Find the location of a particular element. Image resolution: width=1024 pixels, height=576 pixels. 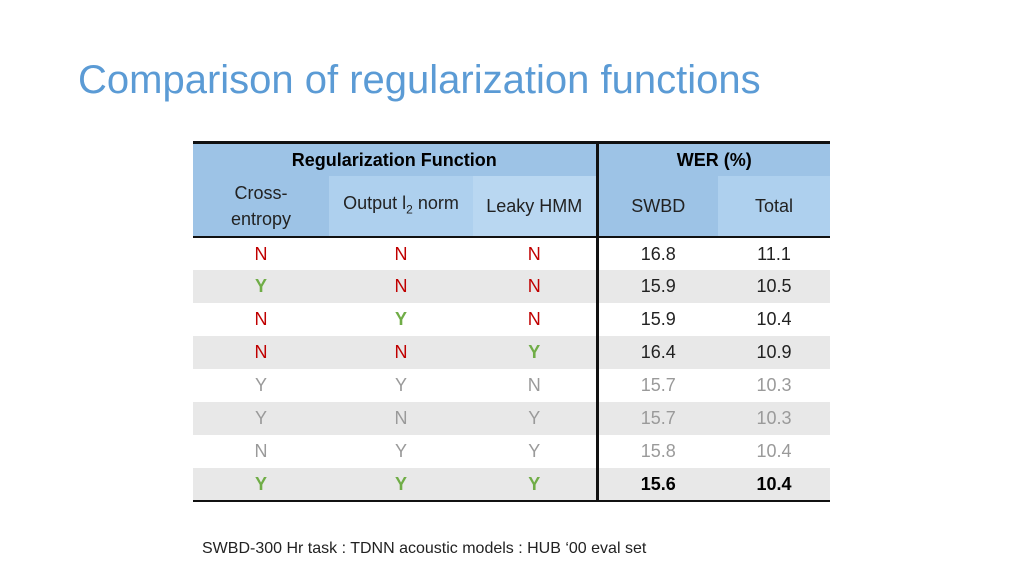

table-row: Y N N 15.9 10.5 is located at coordinates (512, 286).